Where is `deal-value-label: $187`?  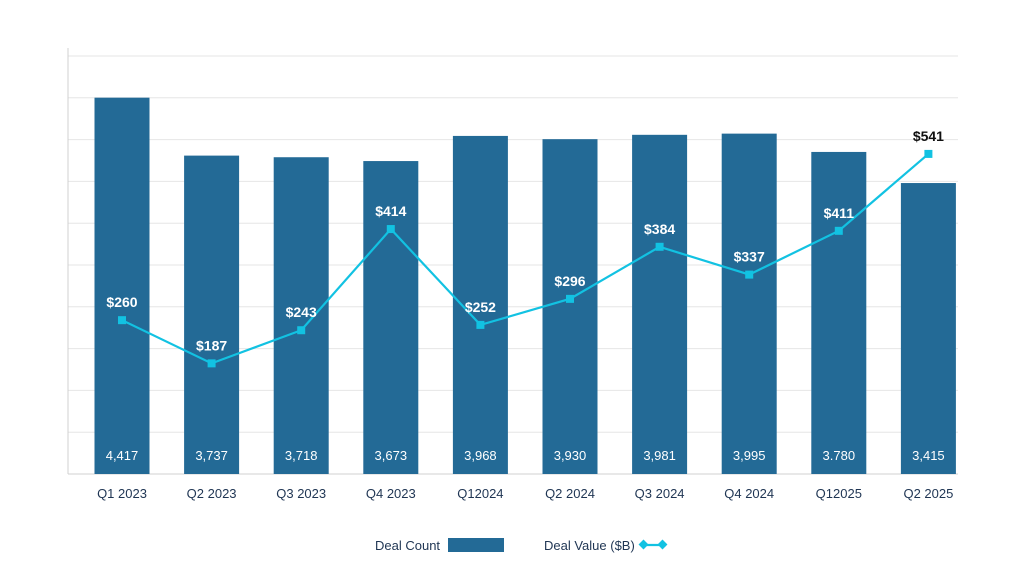 deal-value-label: $187 is located at coordinates (211, 345).